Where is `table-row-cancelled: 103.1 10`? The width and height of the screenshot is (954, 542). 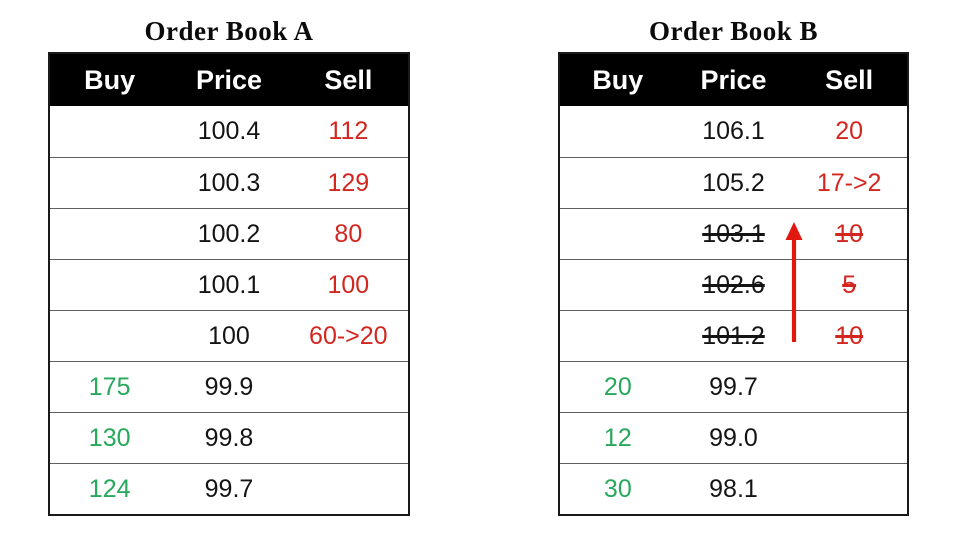 table-row-cancelled: 103.1 10 is located at coordinates (733, 233).